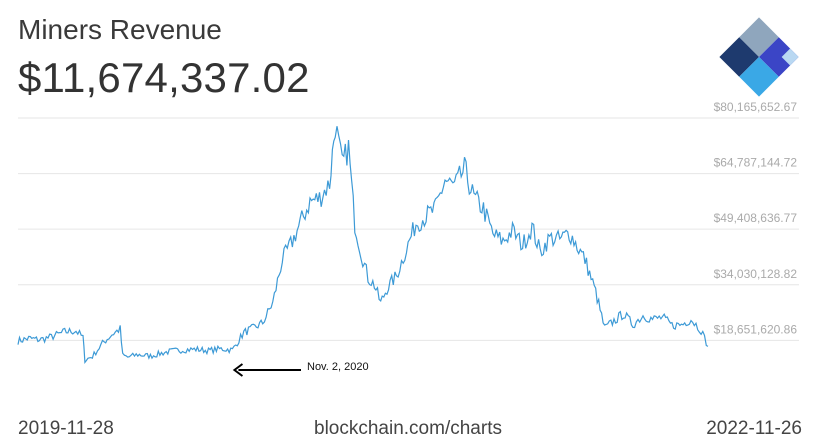 Image resolution: width=817 pixels, height=447 pixels. What do you see at coordinates (408, 428) in the screenshot?
I see `source-label: blockchain.com/charts` at bounding box center [408, 428].